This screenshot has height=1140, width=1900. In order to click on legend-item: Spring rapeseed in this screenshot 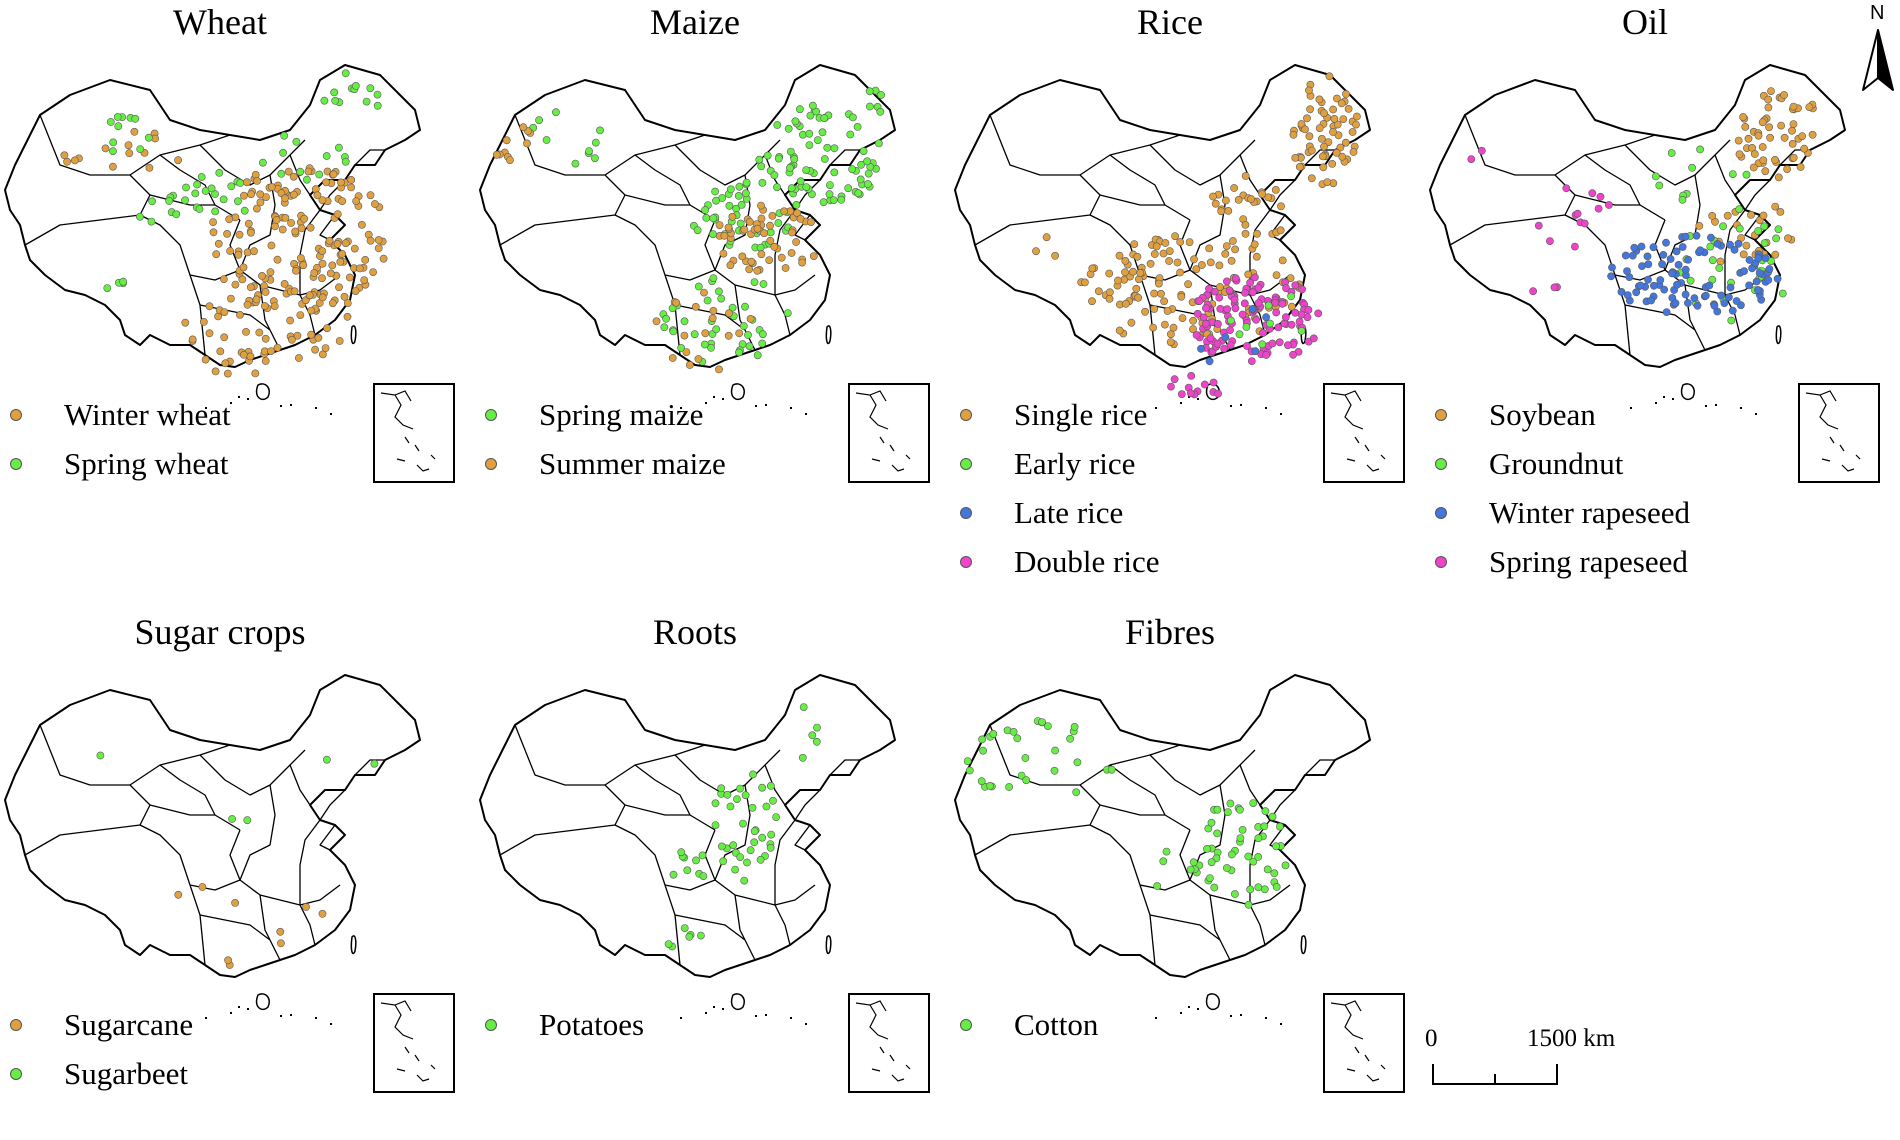, I will do `click(1561, 561)`.